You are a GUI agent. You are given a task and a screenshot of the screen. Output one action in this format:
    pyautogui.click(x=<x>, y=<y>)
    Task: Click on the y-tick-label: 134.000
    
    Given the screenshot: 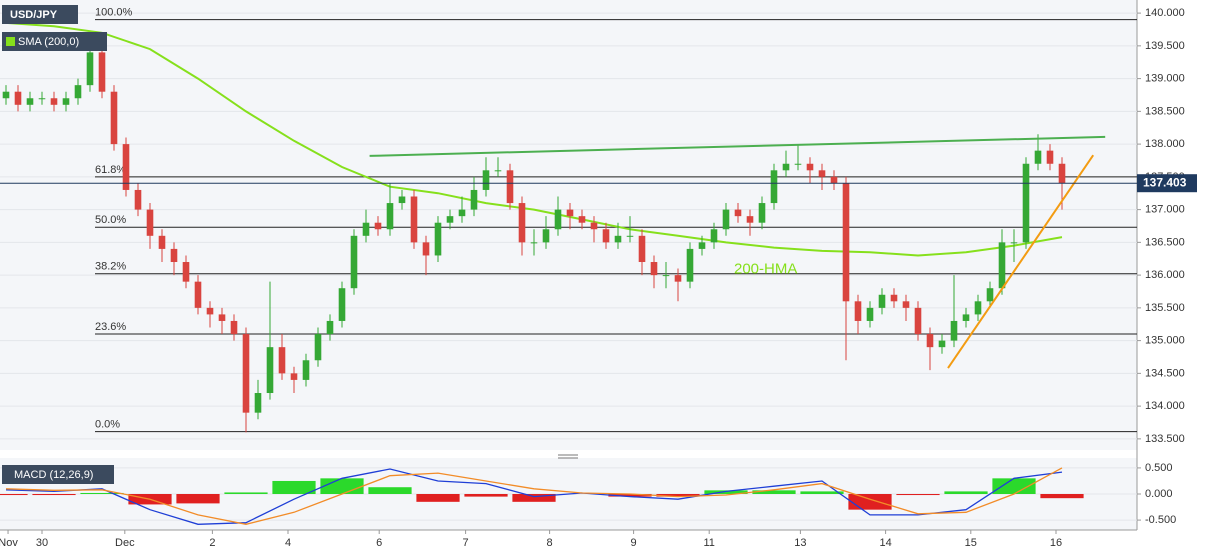 What is the action you would take?
    pyautogui.click(x=1165, y=406)
    